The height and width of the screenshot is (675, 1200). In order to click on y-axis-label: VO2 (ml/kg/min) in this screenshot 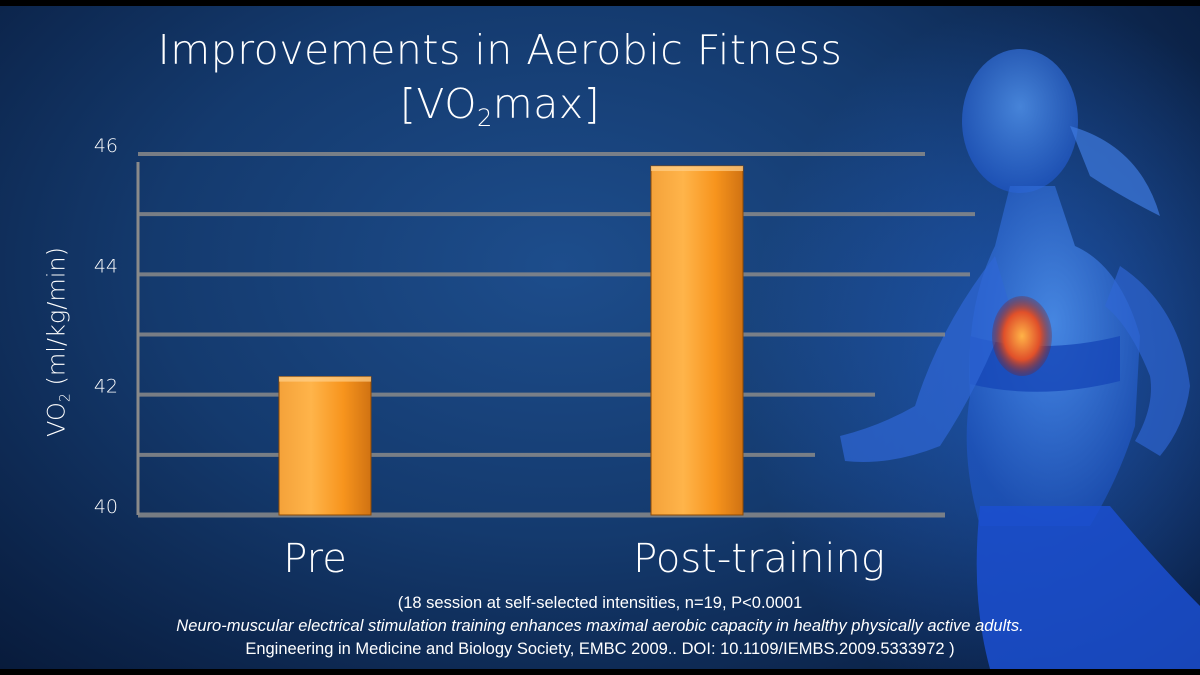, I will do `click(58, 342)`.